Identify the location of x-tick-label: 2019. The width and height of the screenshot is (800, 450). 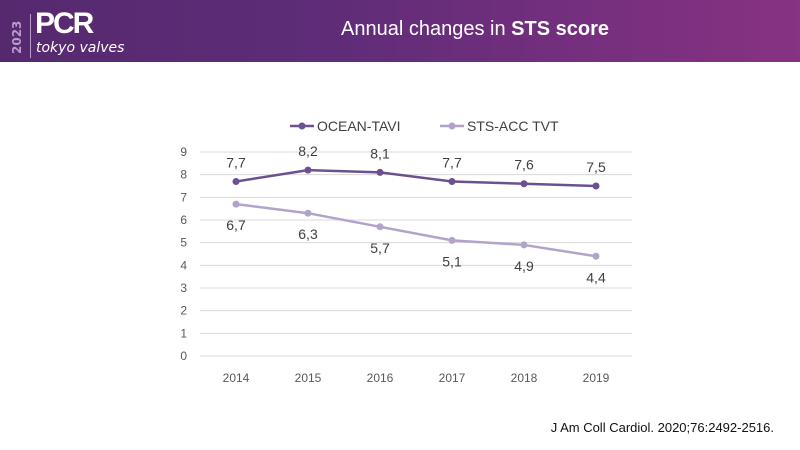
(596, 378).